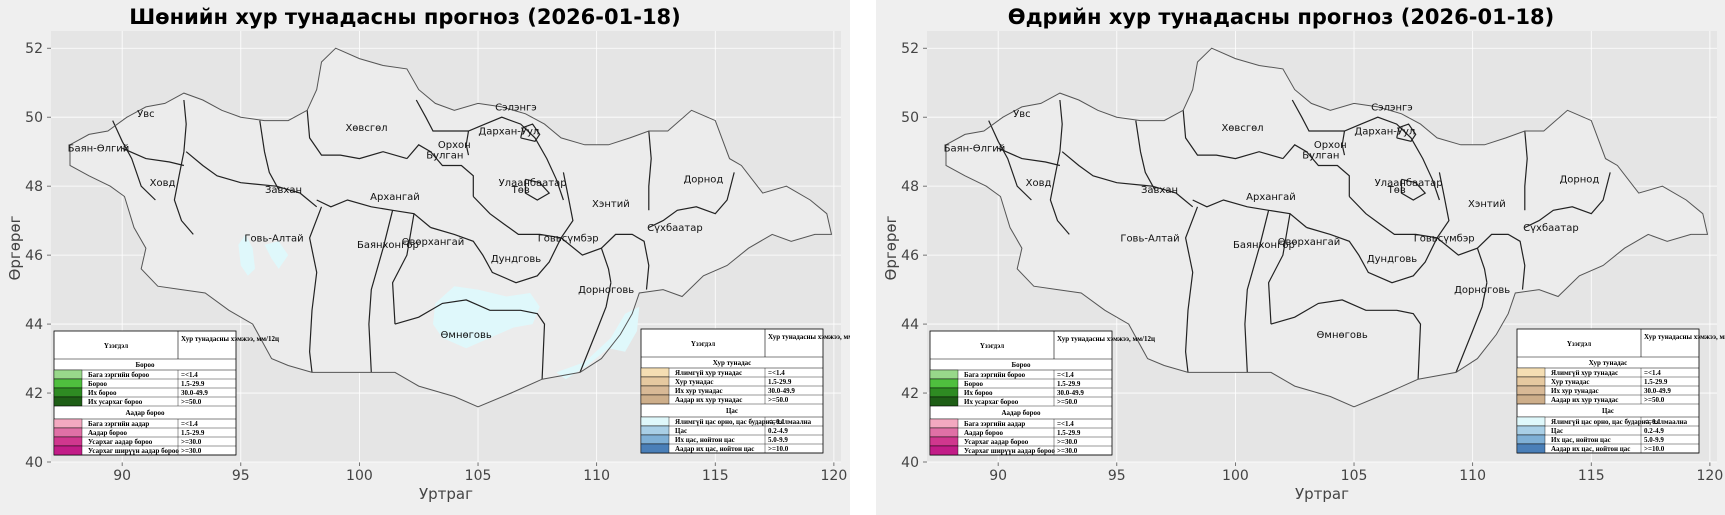  I want to click on y-tick-label: 40, so click(910, 463).